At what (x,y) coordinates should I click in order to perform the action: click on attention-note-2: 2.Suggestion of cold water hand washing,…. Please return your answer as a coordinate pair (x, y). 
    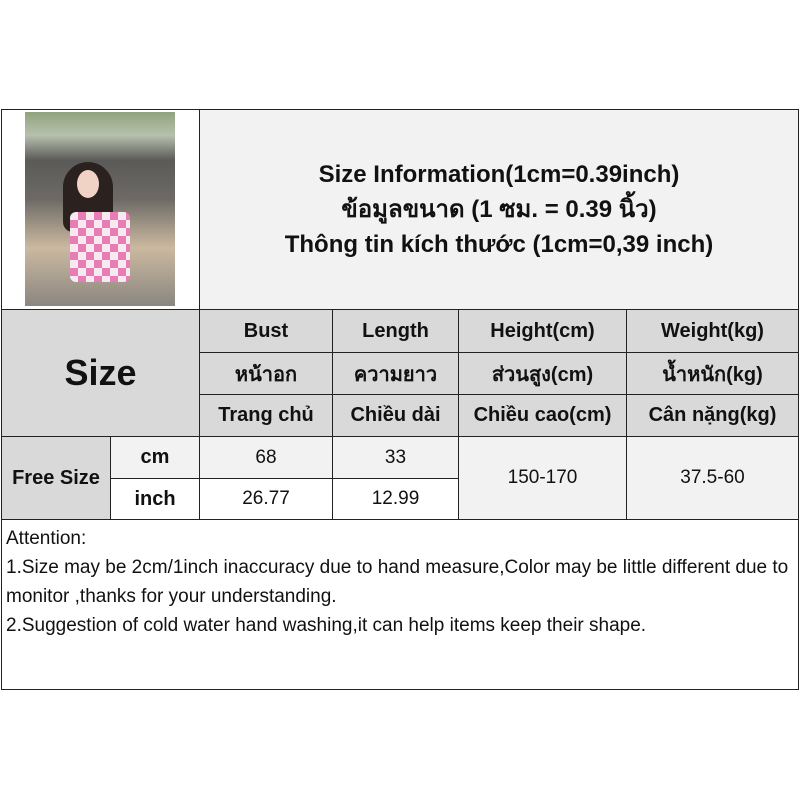
    Looking at the image, I should click on (326, 625).